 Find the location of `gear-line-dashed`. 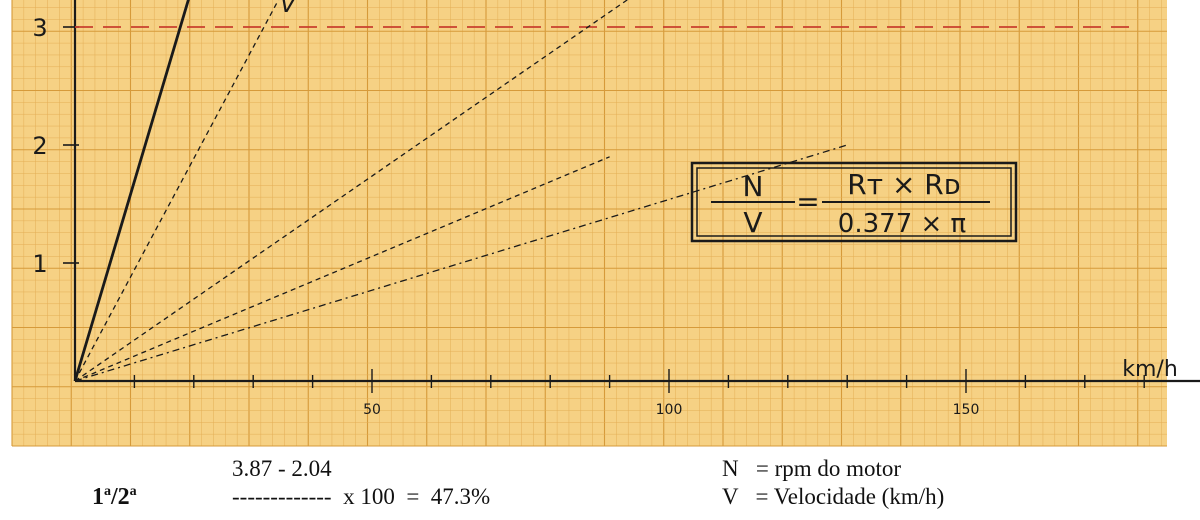

gear-line-dashed is located at coordinates (177, 191).